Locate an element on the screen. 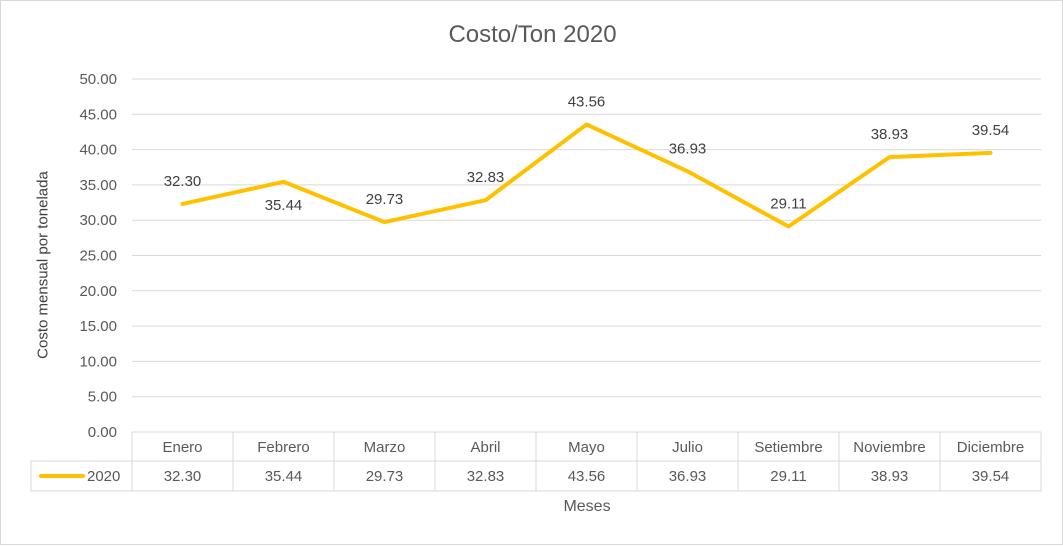  category-label: Marzo is located at coordinates (385, 447).